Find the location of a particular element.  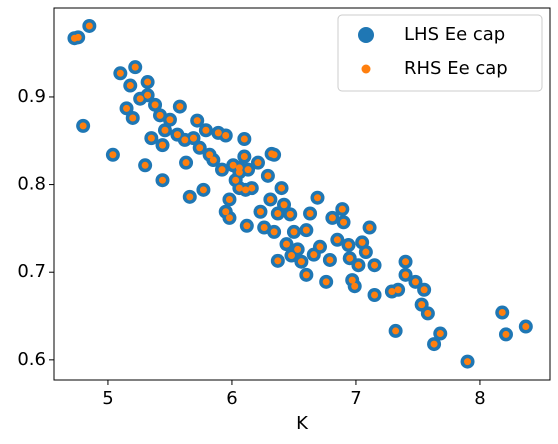

legend-box is located at coordinates (440, 53).